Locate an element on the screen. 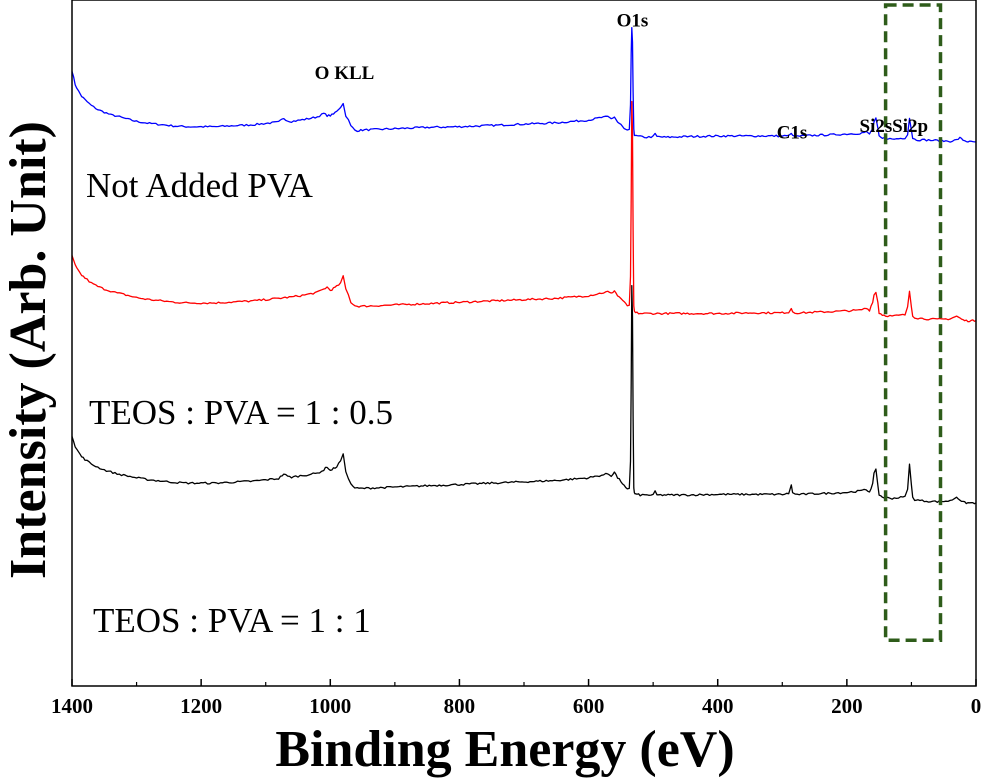 This screenshot has width=986, height=780. peak-label-o1s: O1s is located at coordinates (633, 20).